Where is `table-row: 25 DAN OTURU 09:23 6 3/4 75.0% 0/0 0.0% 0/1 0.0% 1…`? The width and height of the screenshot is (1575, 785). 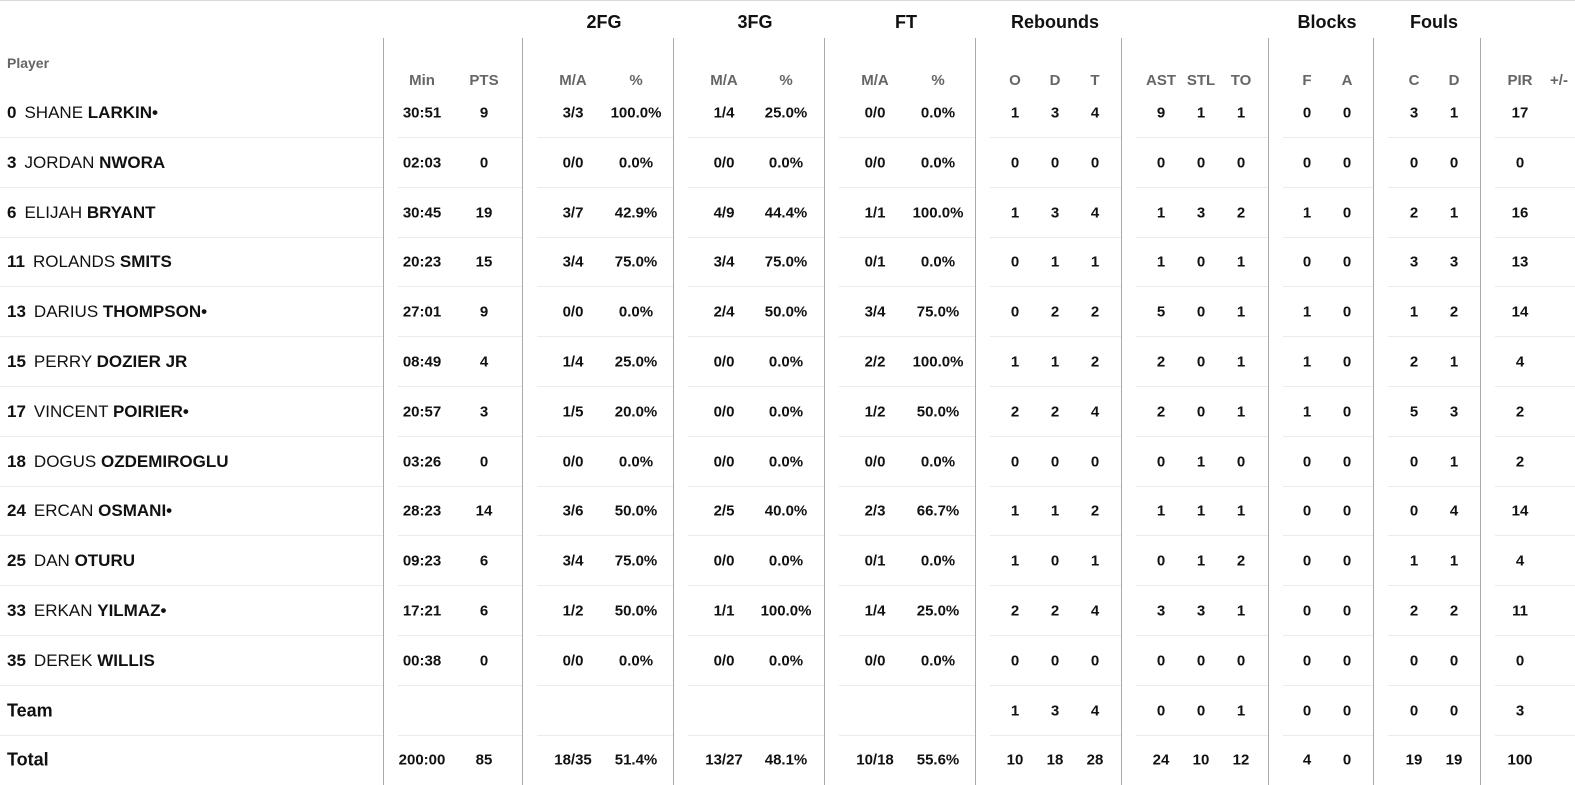
table-row: 25 DAN OTURU 09:23 6 3/4 75.0% 0/0 0.0% 0/1 0.0% 1… is located at coordinates (787, 561).